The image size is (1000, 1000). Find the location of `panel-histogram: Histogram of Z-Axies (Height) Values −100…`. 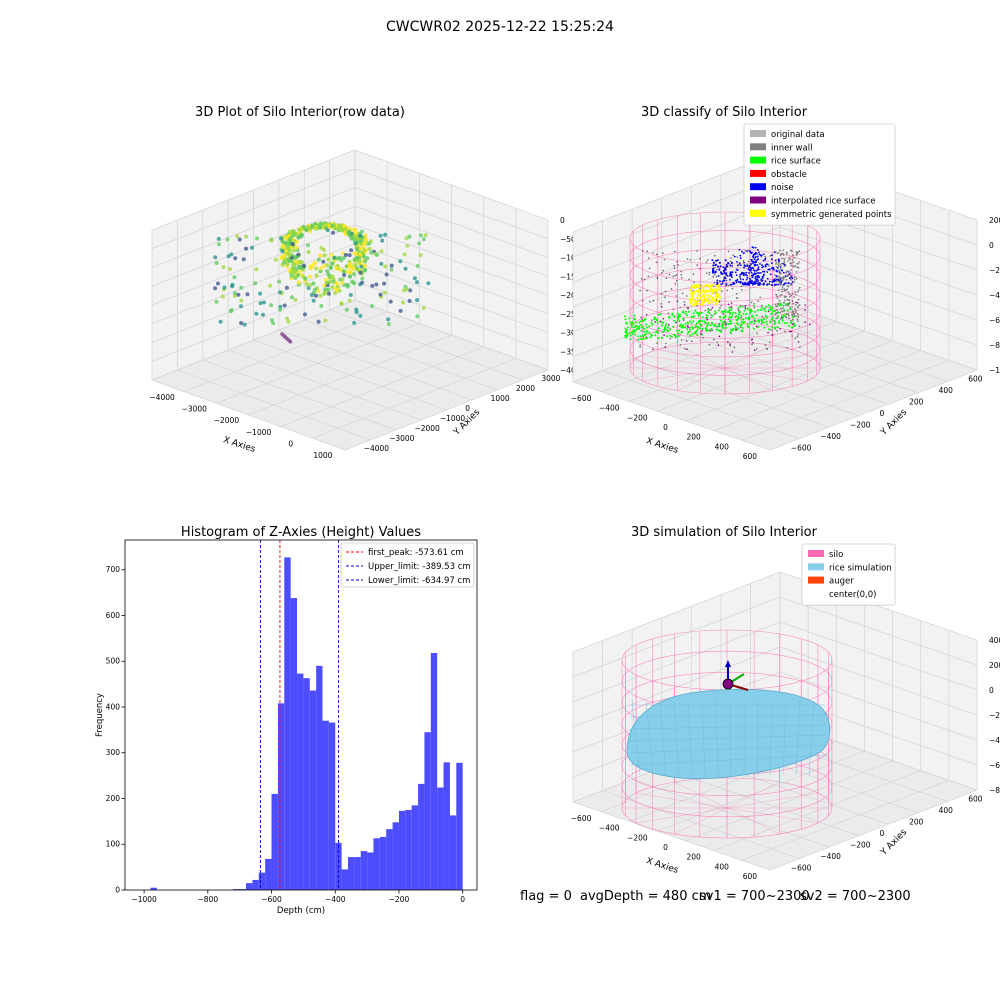

panel-histogram: Histogram of Z-Axies (Height) Values −100… is located at coordinates (286, 720).